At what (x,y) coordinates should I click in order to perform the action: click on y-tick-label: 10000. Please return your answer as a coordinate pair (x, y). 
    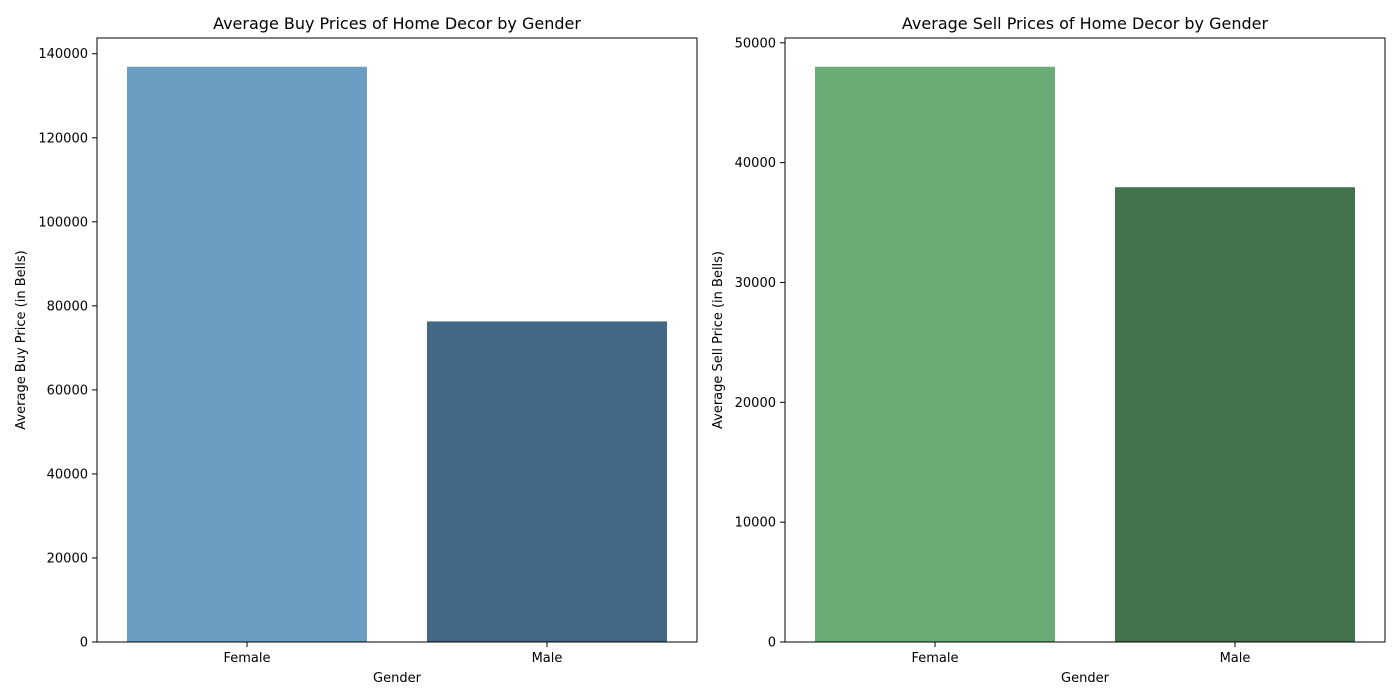
    Looking at the image, I should click on (755, 523).